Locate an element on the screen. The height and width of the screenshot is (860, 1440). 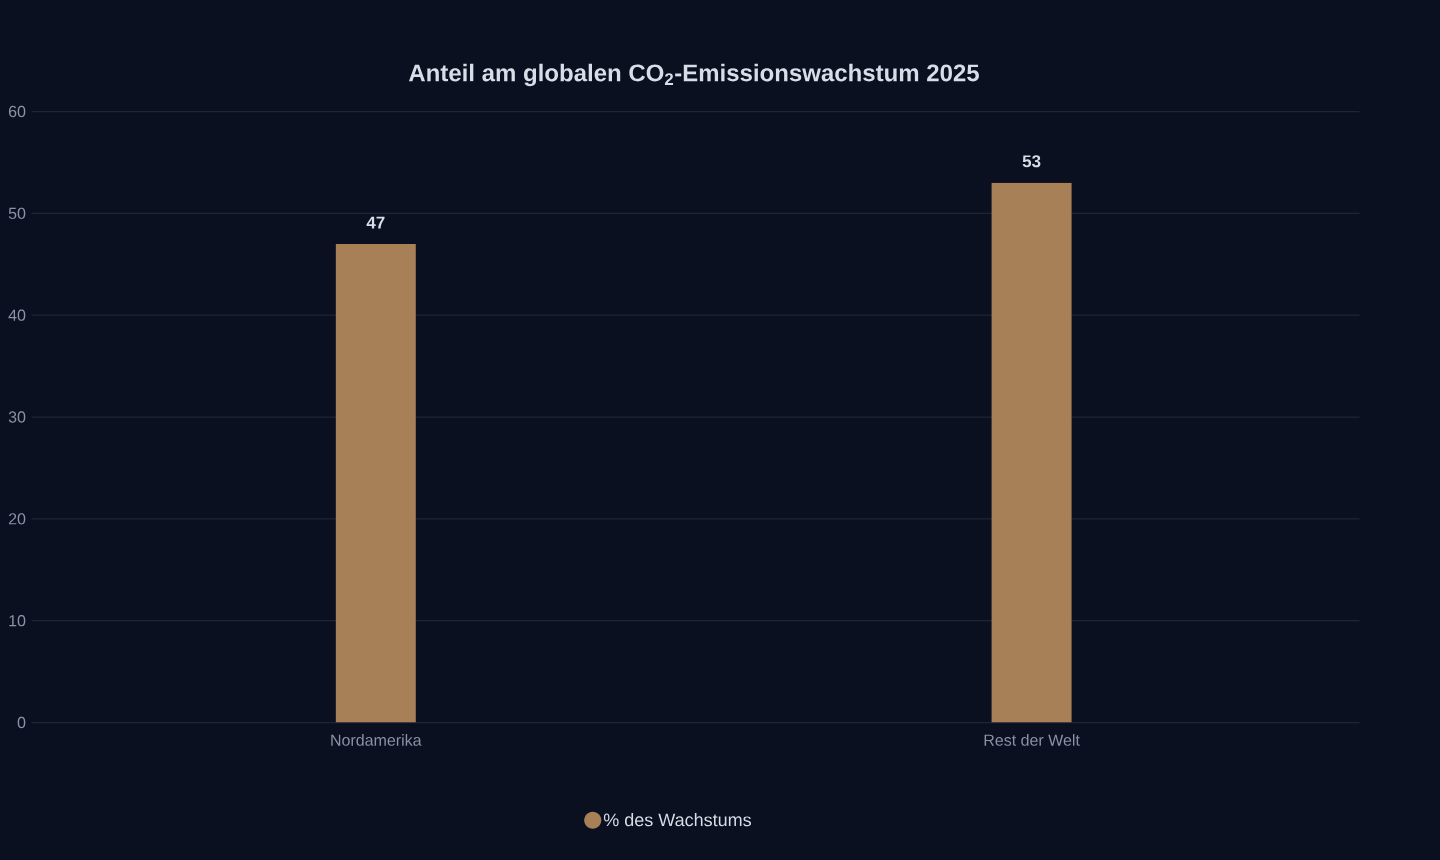
y-tick-label: 30 is located at coordinates (17, 417).